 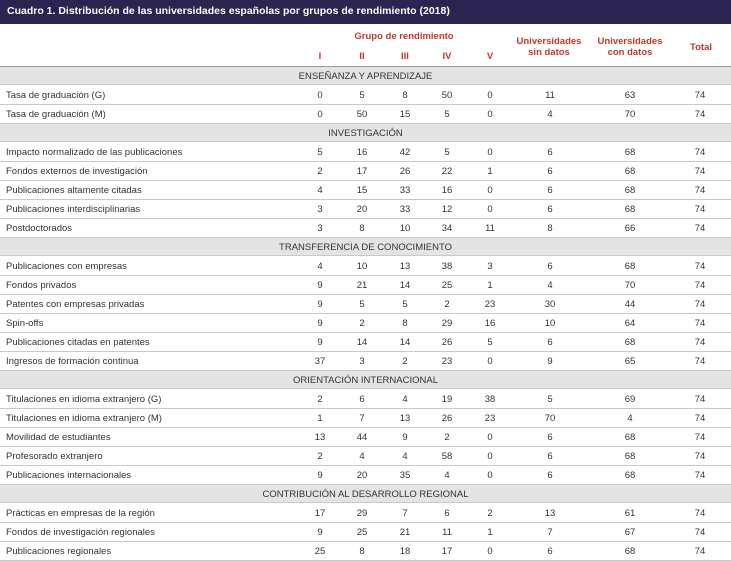 I want to click on cell-value: 15, so click(x=362, y=190).